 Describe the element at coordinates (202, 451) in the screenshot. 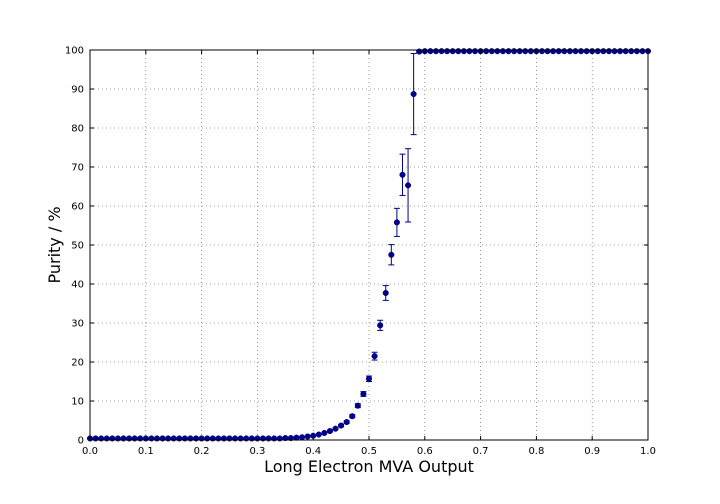

I see `x-tick-label: 0.2` at that location.